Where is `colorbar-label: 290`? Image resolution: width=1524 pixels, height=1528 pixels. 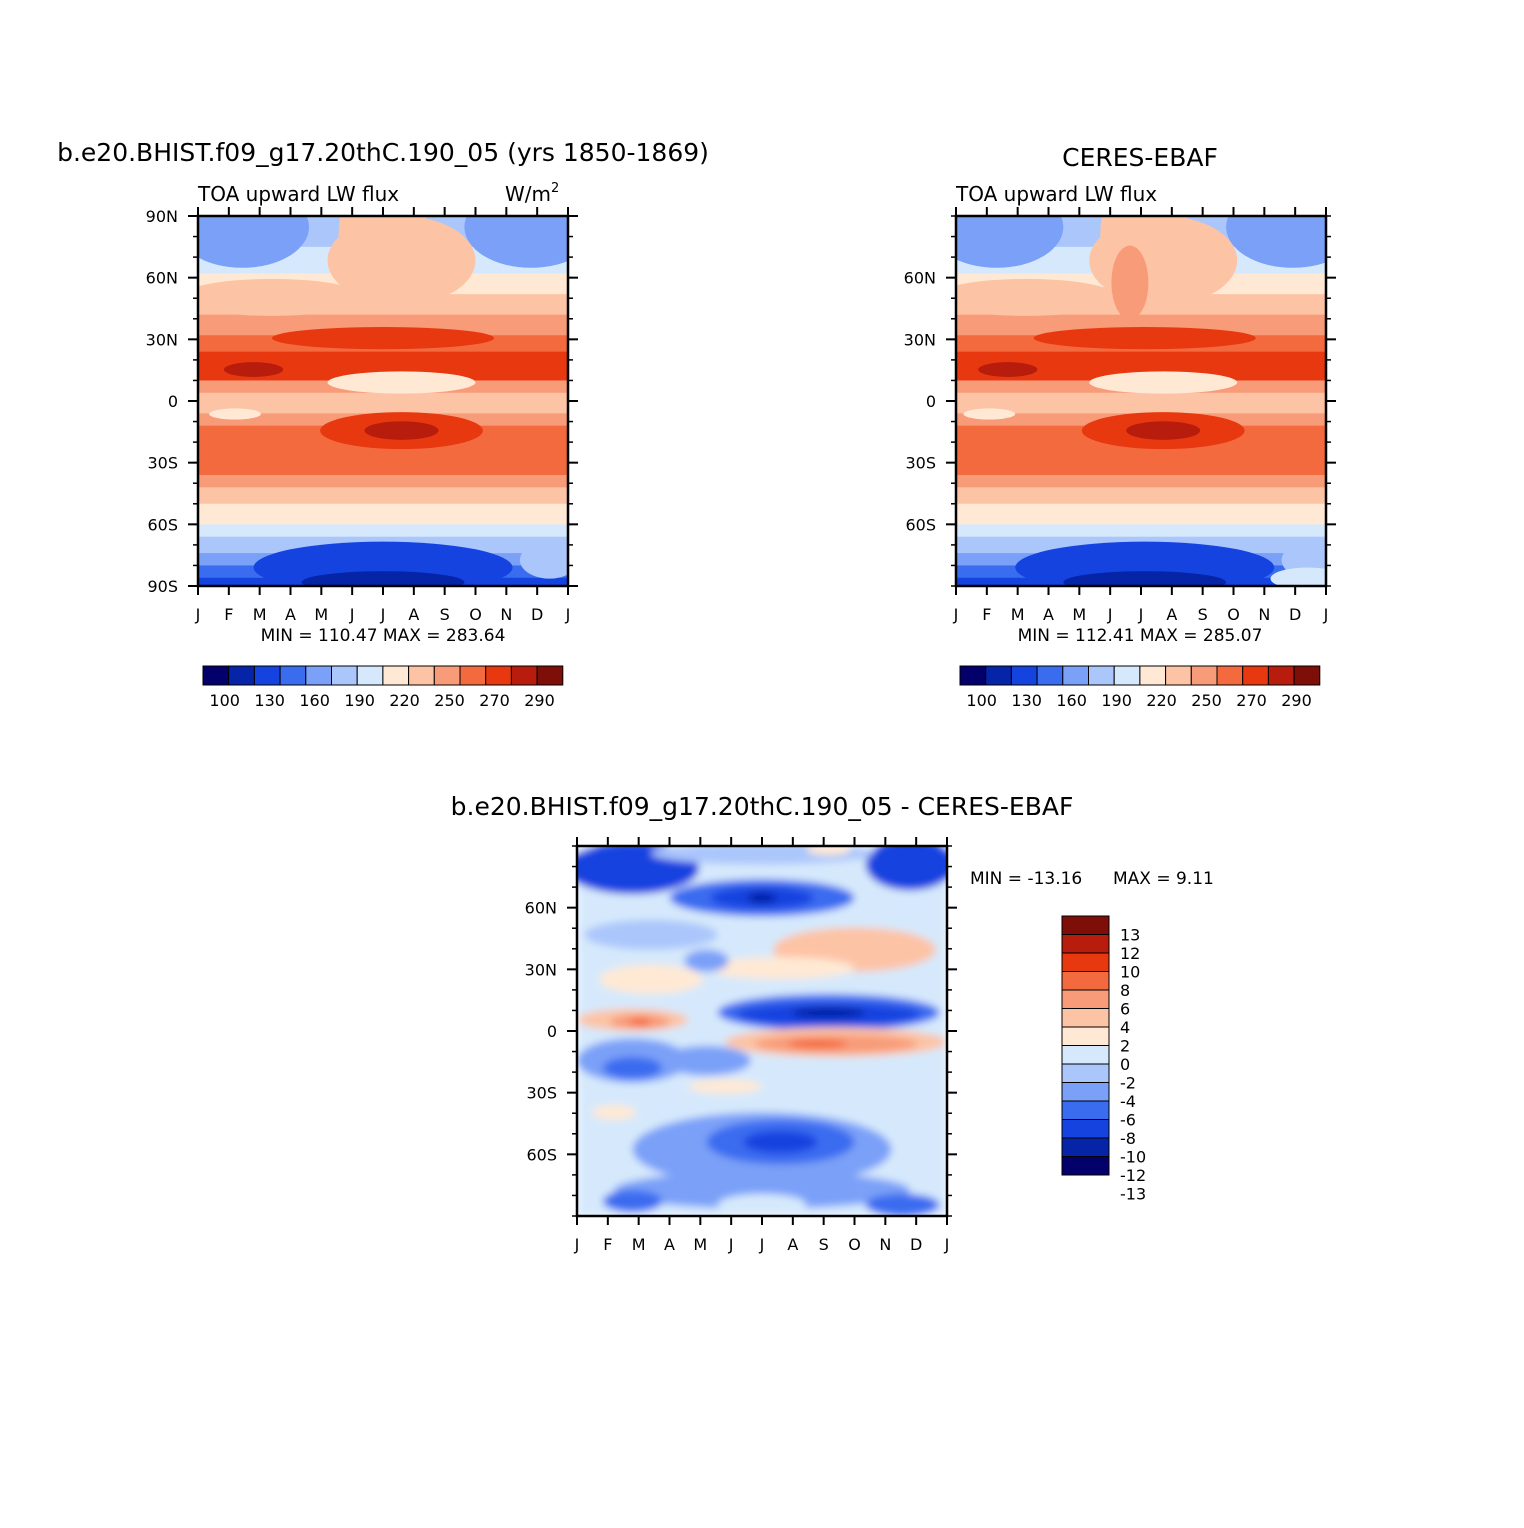 colorbar-label: 290 is located at coordinates (539, 700).